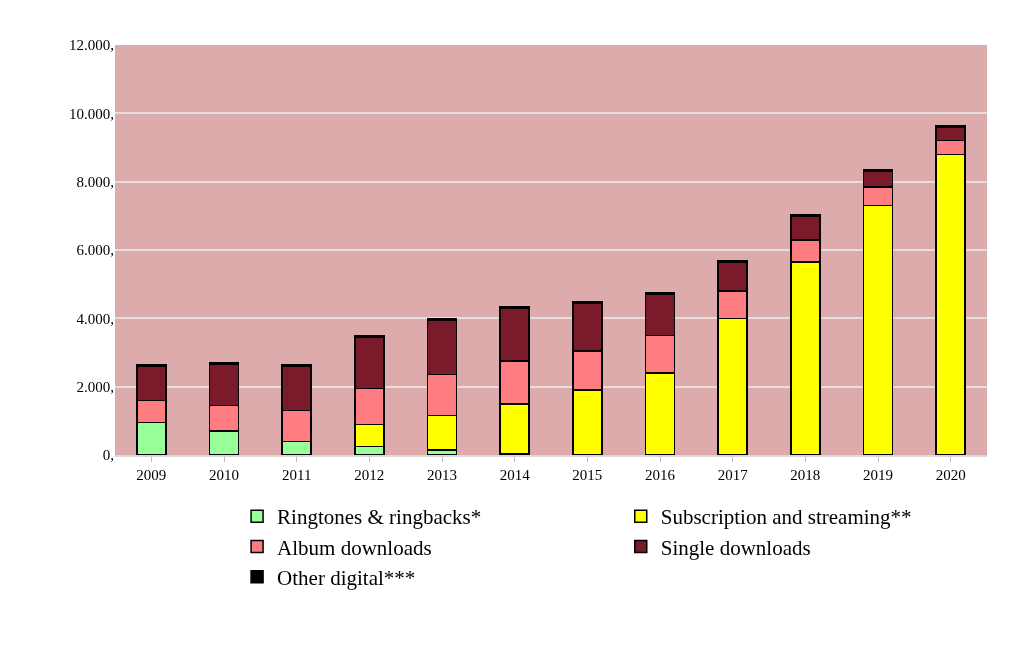 The image size is (1027, 670). Describe the element at coordinates (369, 475) in the screenshot. I see `x-tick-label: 2012` at that location.